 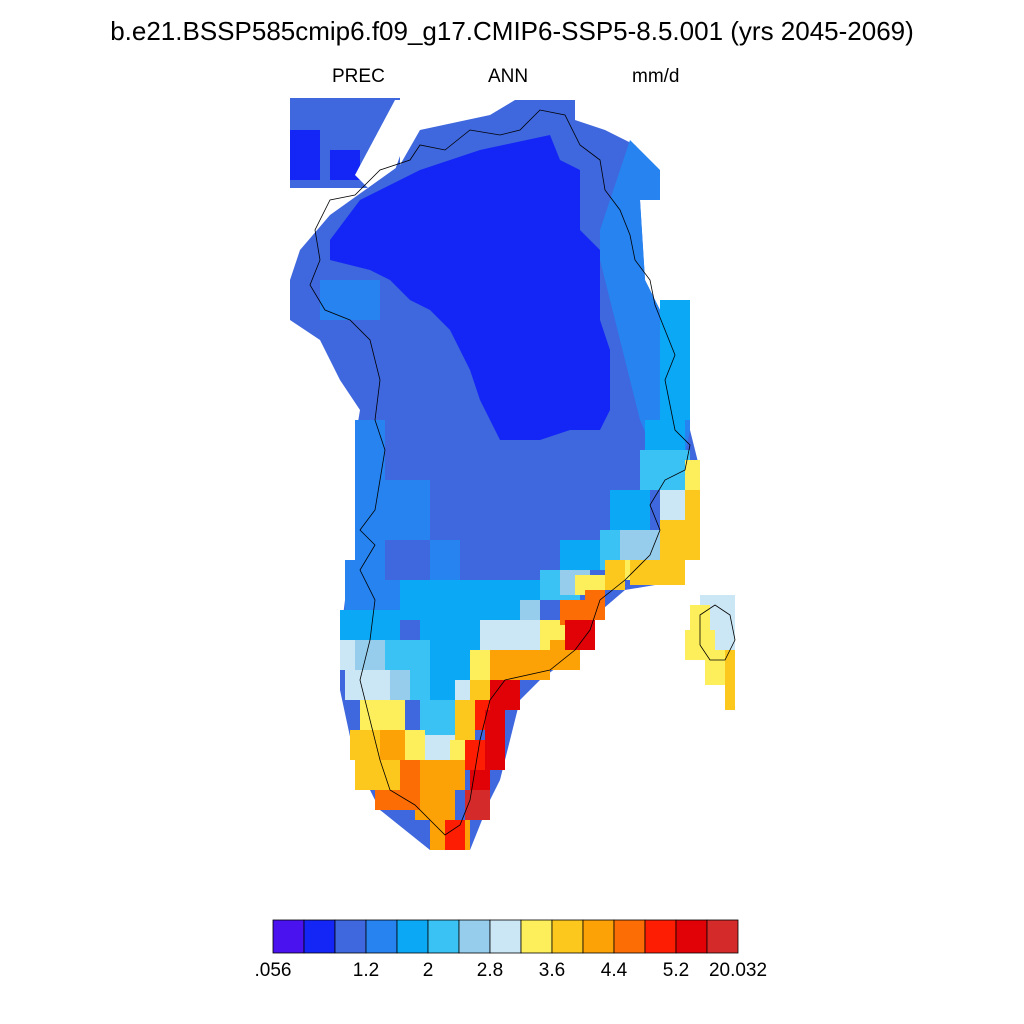 I want to click on colorbar-tick-label: 5.2, so click(x=676, y=970).